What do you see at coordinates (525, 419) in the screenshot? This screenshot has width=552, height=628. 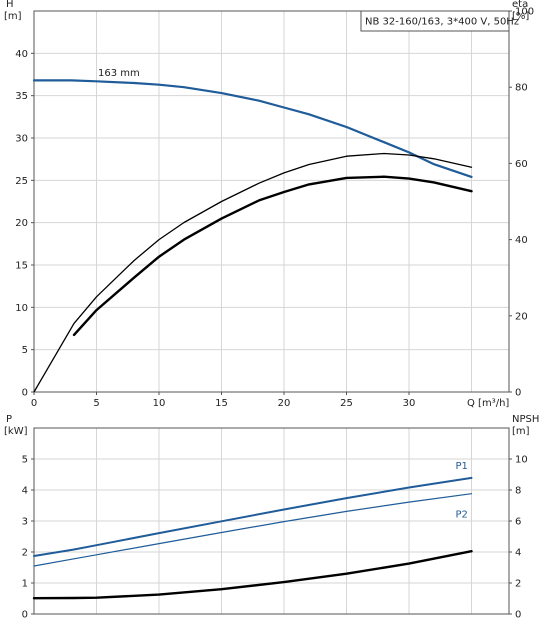 I see `bottom-y-right-label: NPSH` at bounding box center [525, 419].